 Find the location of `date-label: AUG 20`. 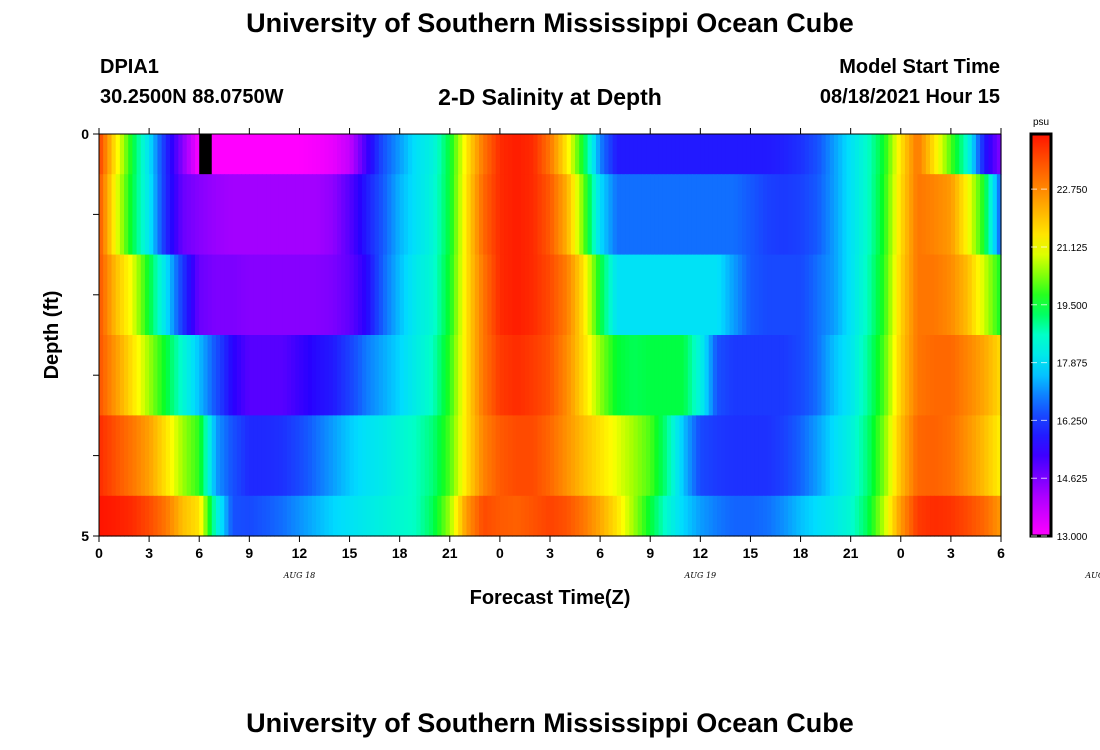

date-label: AUG 20 is located at coordinates (1092, 575).